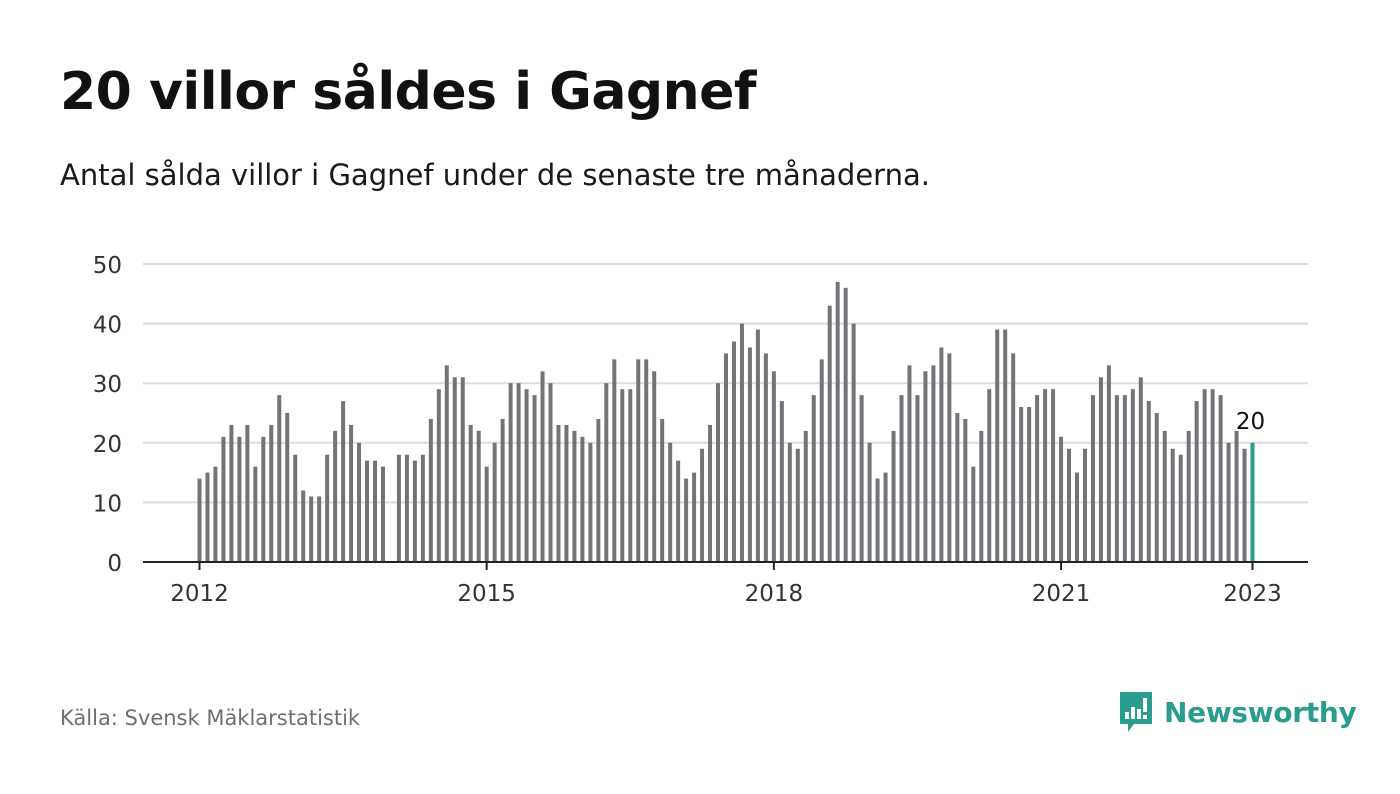 This screenshot has width=1400, height=794. What do you see at coordinates (1061, 594) in the screenshot?
I see `x-tick-label: 2021` at bounding box center [1061, 594].